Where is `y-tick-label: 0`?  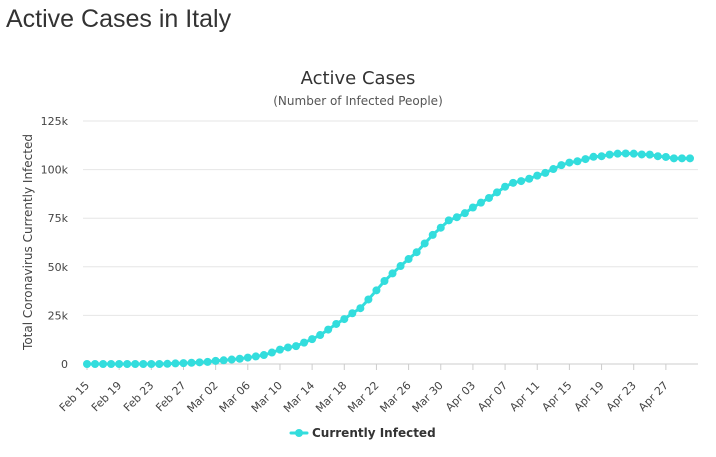
y-tick-label: 0 is located at coordinates (64, 364).